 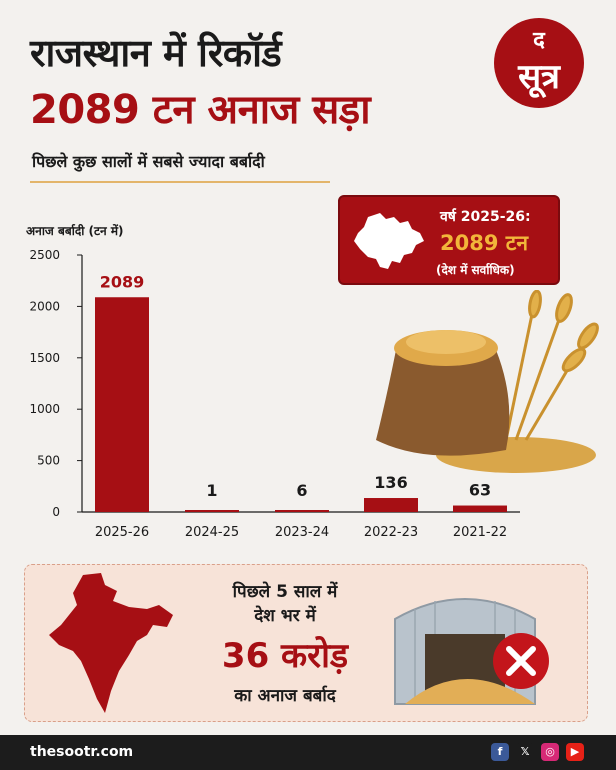 I want to click on grain-sack-illustration, so click(x=487, y=381).